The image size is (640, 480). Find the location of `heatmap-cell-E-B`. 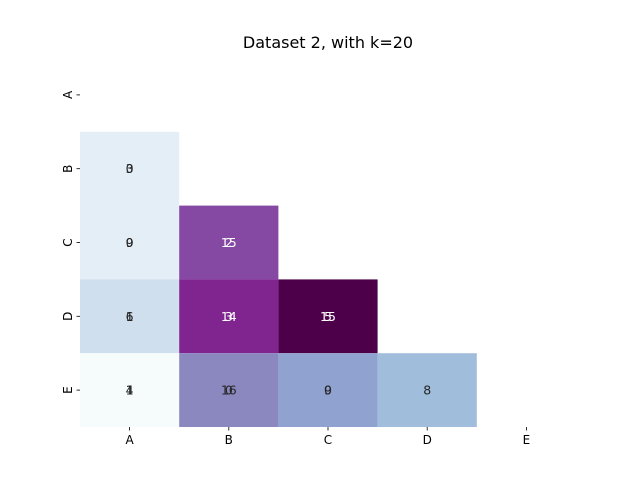

heatmap-cell-E-B is located at coordinates (229, 390).